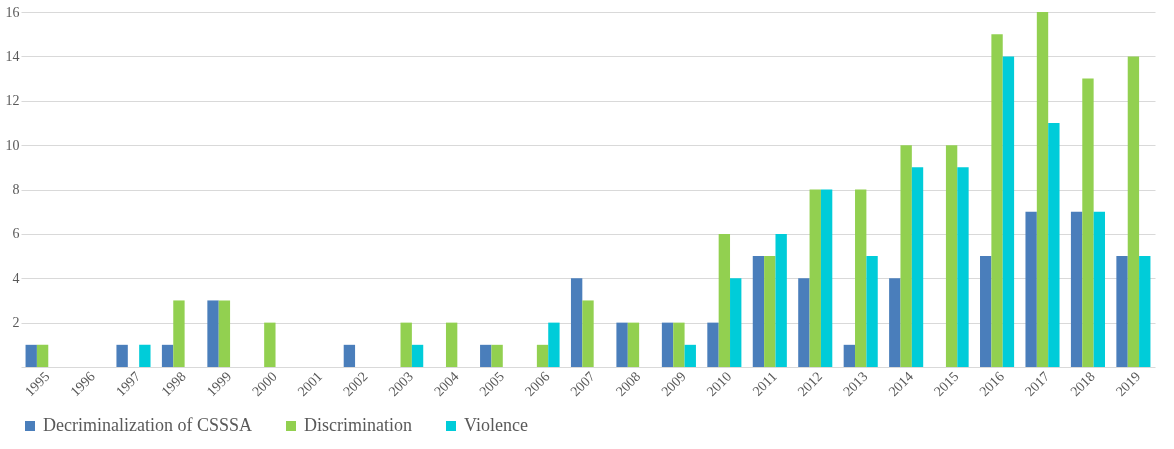 This screenshot has height=449, width=1174. I want to click on y-tick-label: 12, so click(12, 101).